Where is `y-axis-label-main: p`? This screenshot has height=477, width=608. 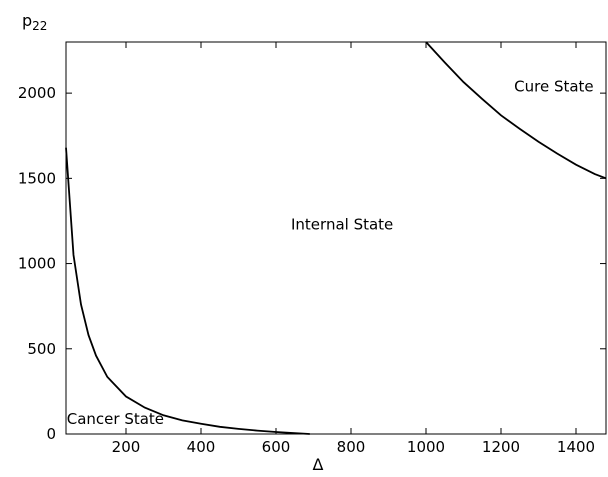 y-axis-label-main: p is located at coordinates (27, 20).